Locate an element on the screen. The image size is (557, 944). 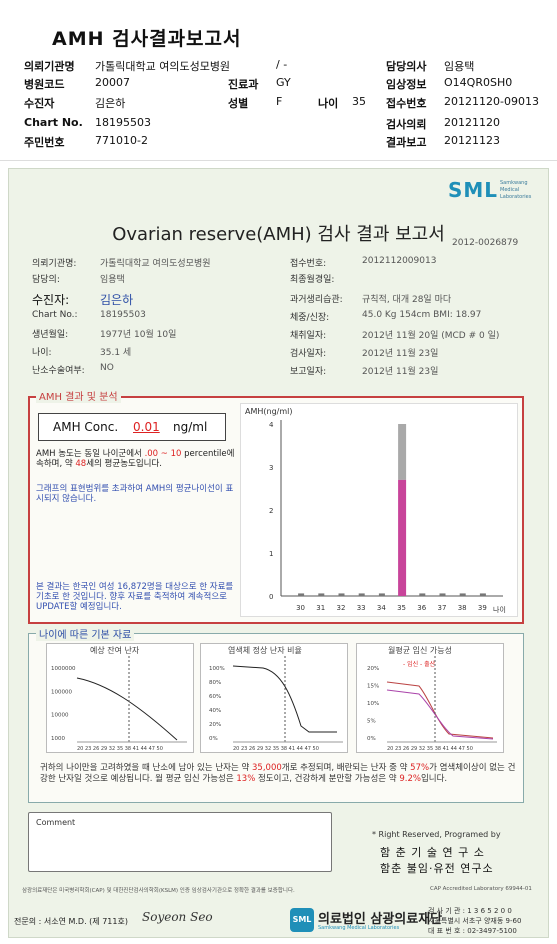
amh-value-bar is located at coordinates (402, 537).